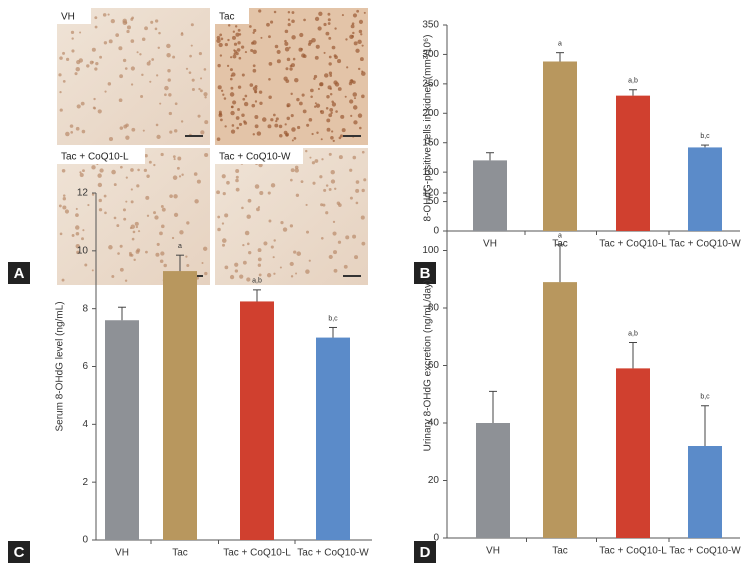 This screenshot has width=743, height=567. I want to click on x-tick-label: Tac + CoQ10-W, so click(333, 553).